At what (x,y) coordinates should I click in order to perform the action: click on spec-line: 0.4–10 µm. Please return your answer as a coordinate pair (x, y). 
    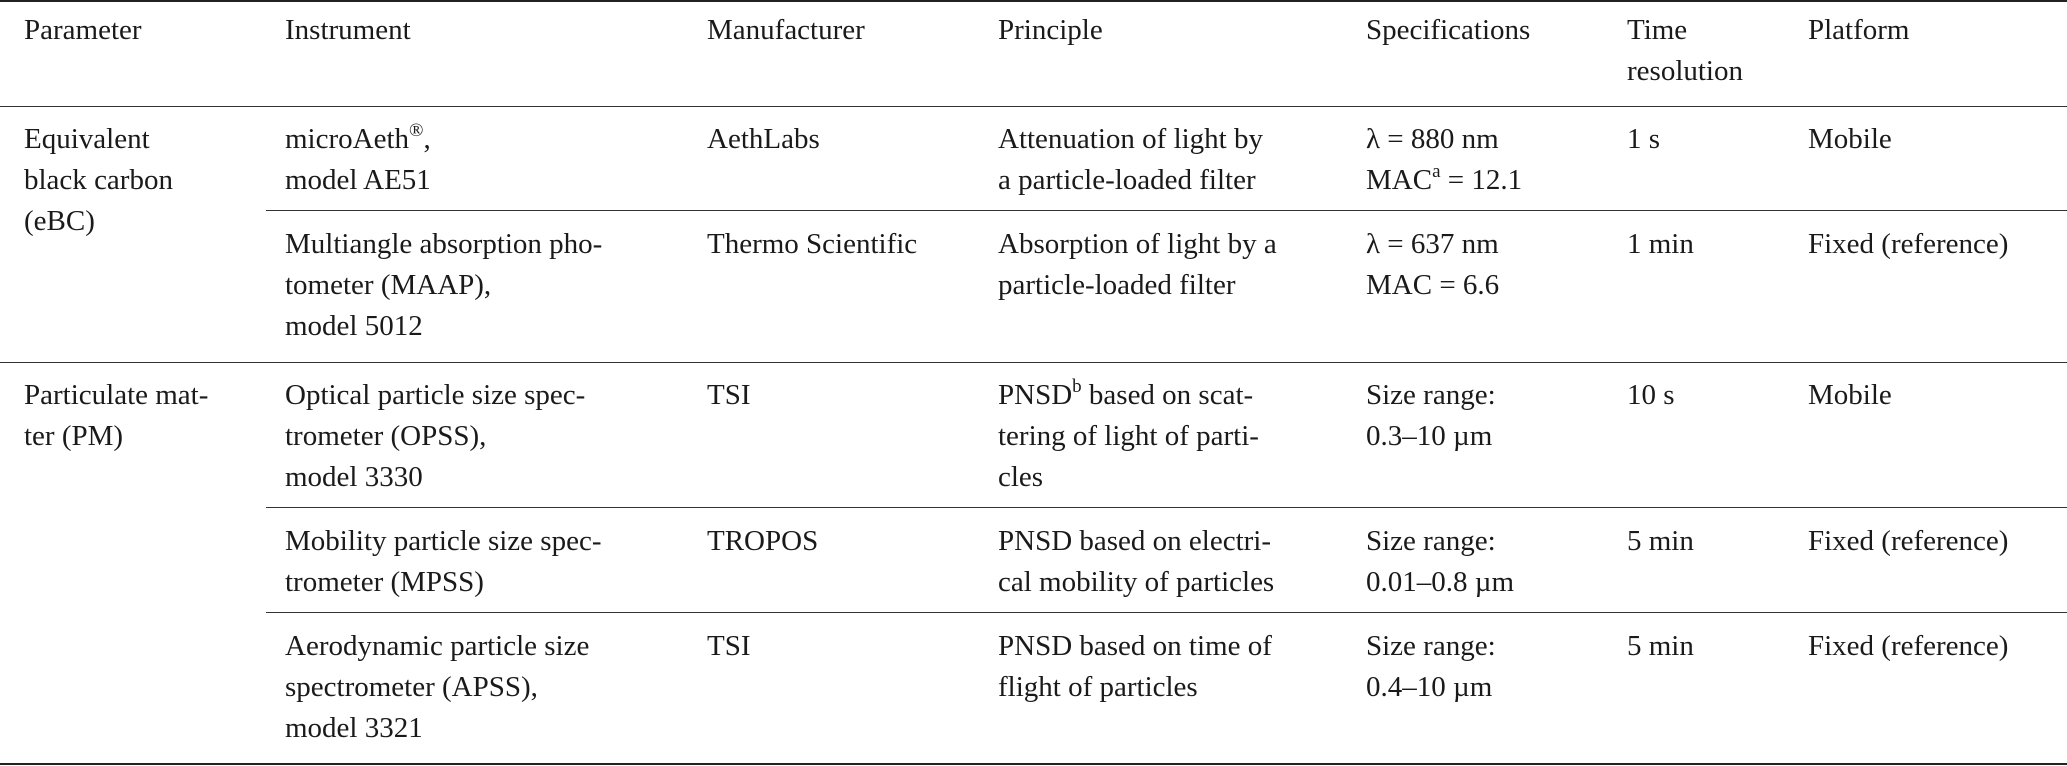
    Looking at the image, I should click on (1429, 687).